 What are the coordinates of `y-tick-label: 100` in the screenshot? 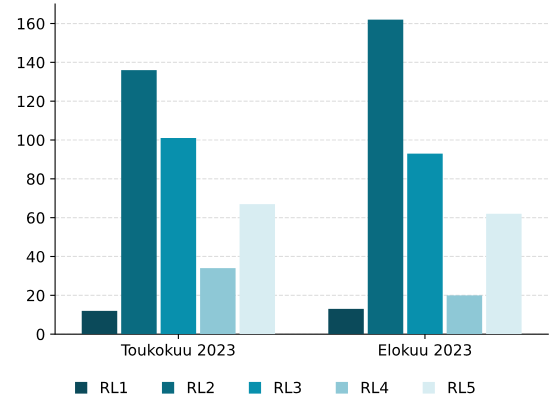 It's located at (31, 140).